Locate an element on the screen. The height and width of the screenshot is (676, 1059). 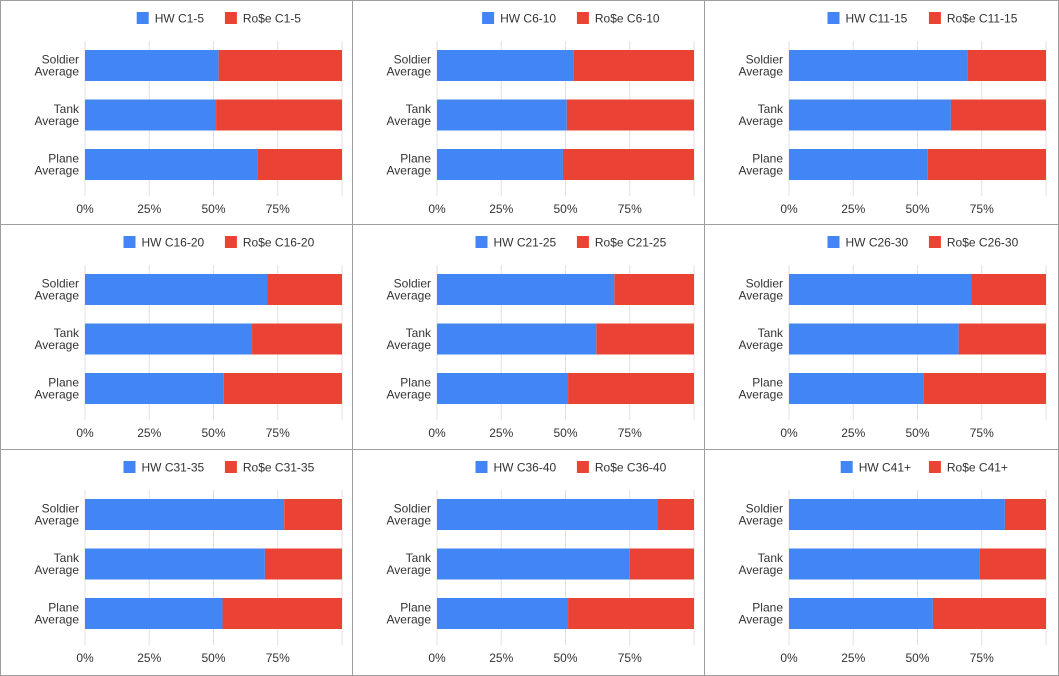
legend: HW C31-35 Ro$e C31-35 is located at coordinates (219, 468).